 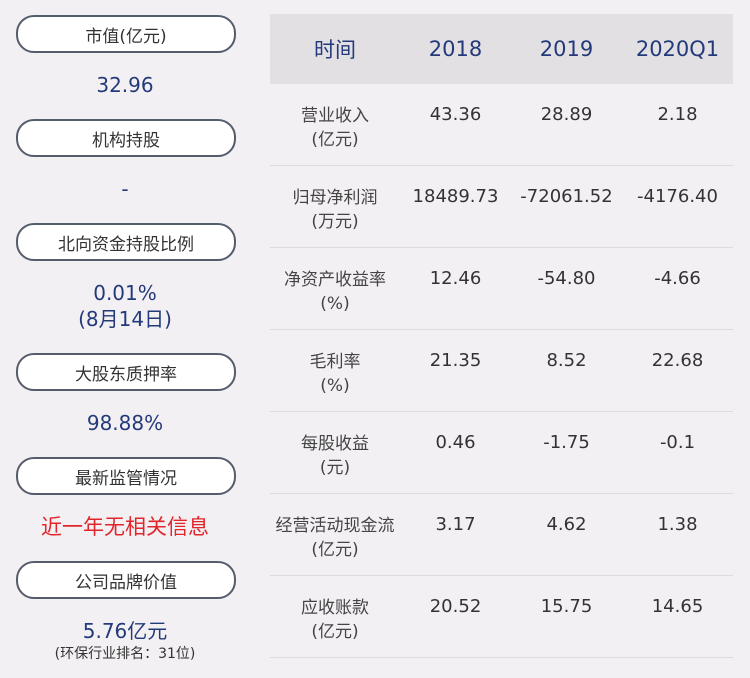 I want to click on table-row: 营业收入 (亿元) 43.36 28.89 2.18, so click(x=501, y=125).